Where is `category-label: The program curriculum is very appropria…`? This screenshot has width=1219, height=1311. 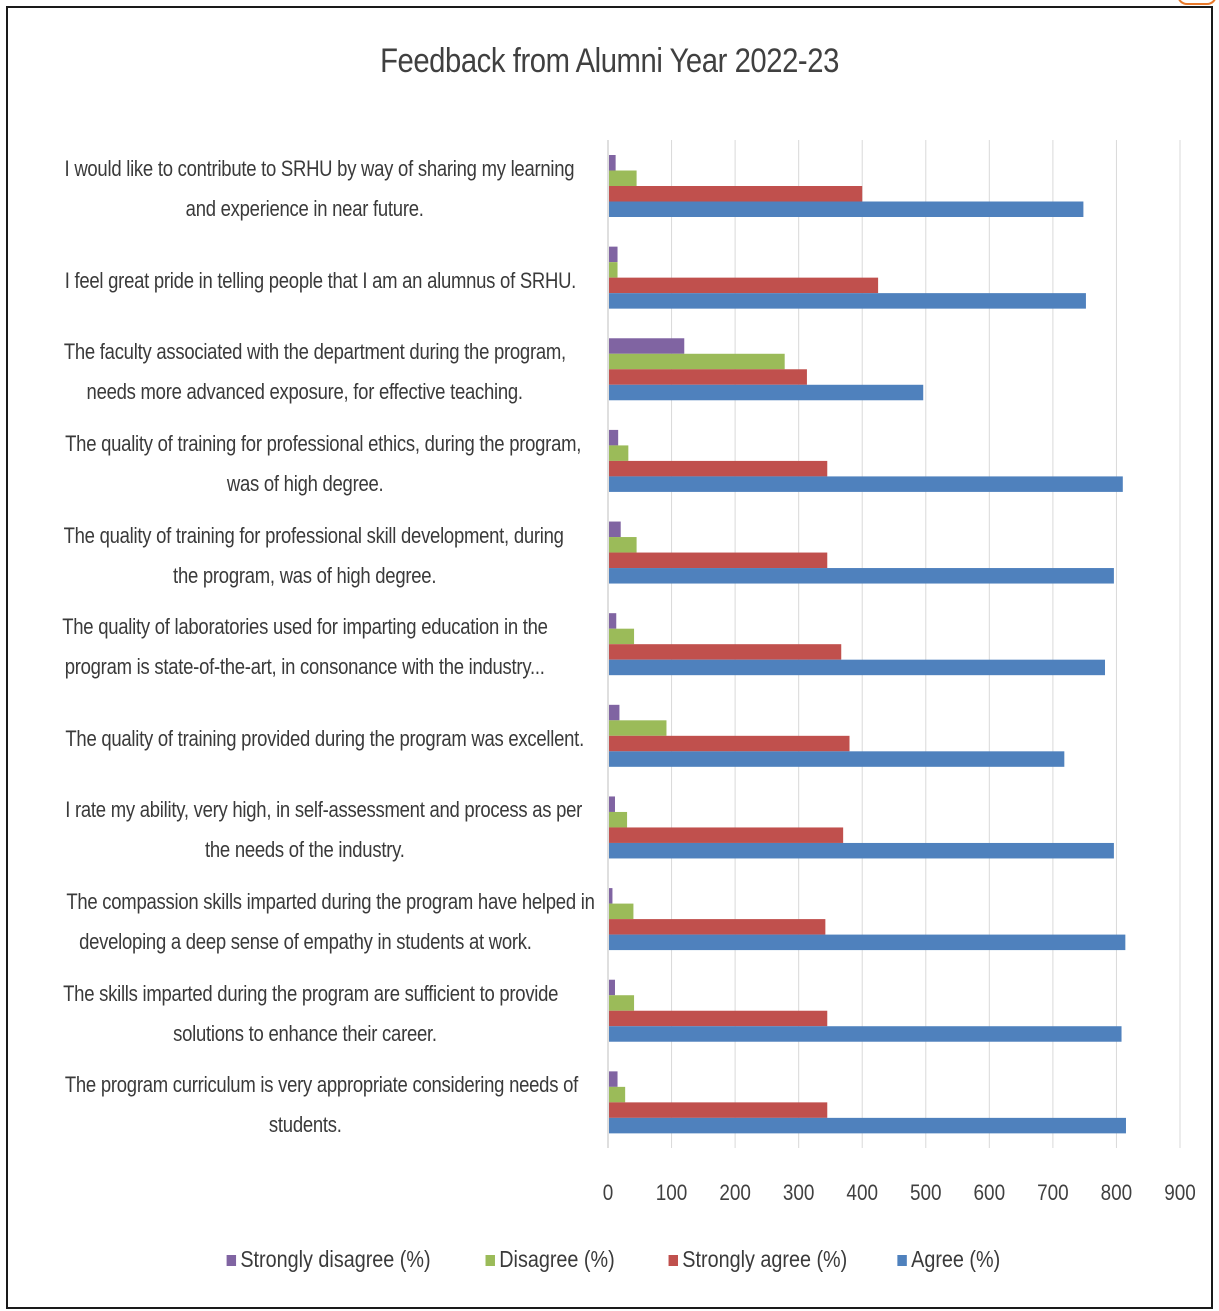 category-label: The program curriculum is very appropria… is located at coordinates (305, 1105).